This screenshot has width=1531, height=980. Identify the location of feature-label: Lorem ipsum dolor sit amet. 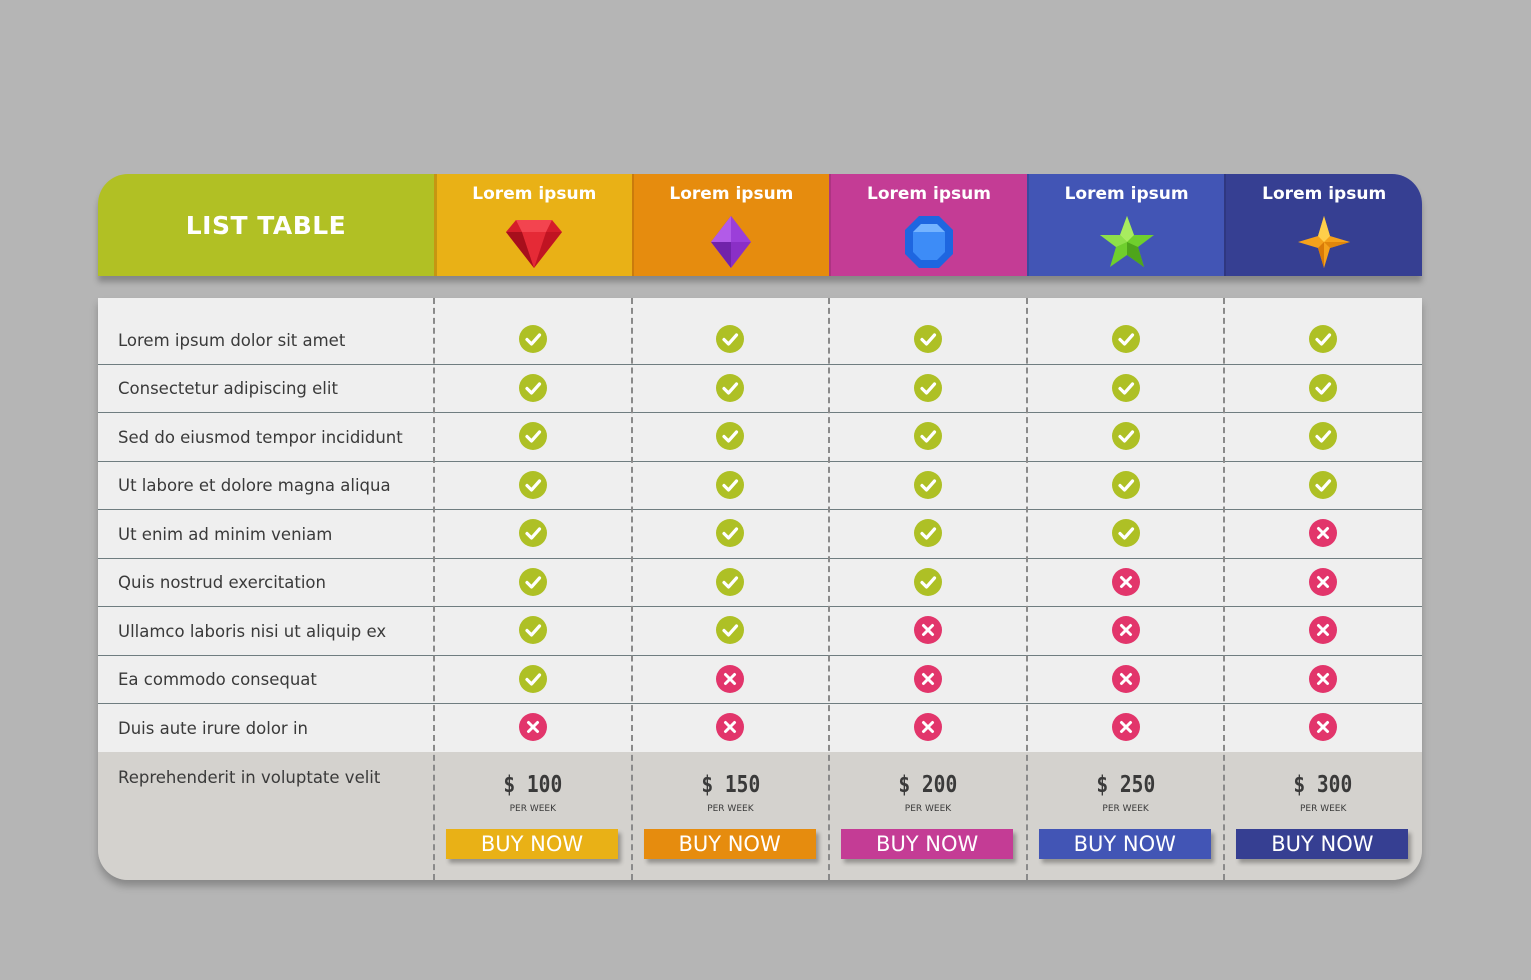
(232, 340).